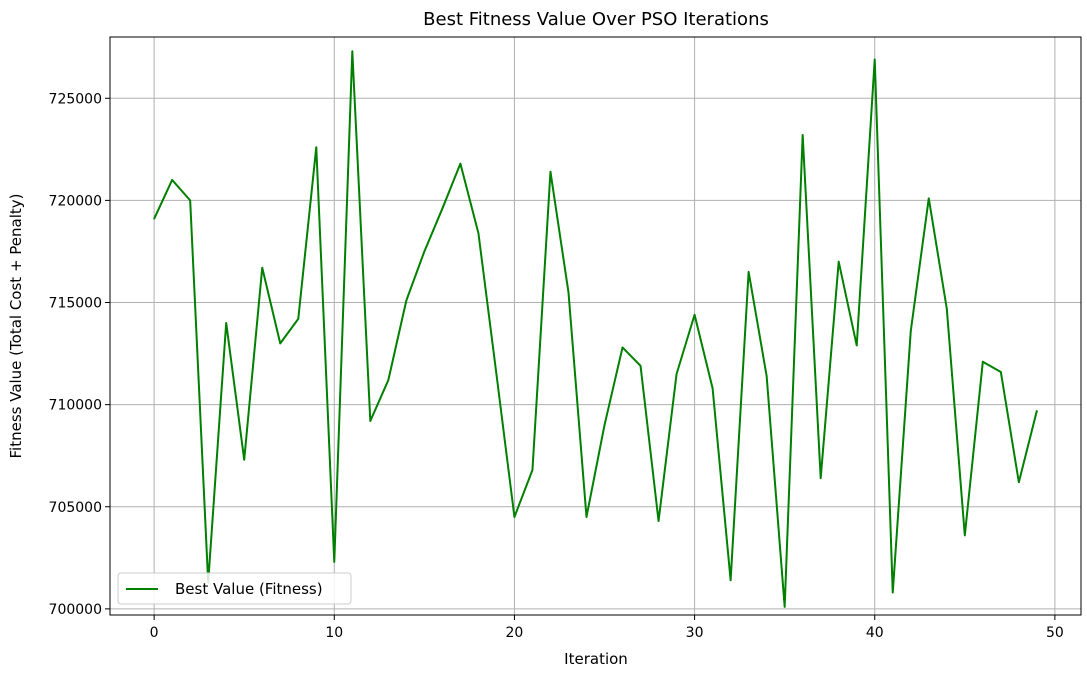  Describe the element at coordinates (75, 610) in the screenshot. I see `y-tick-label: 700000` at that location.